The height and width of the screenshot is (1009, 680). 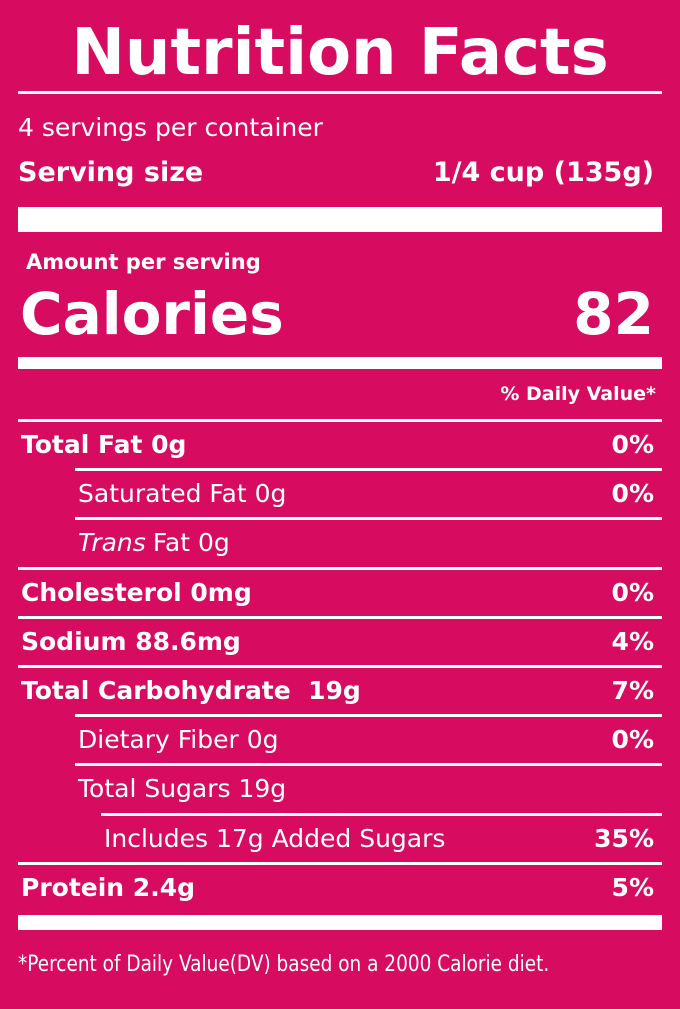 What do you see at coordinates (178, 740) in the screenshot?
I see `nutrient-name: Dietary Fiber 0g` at bounding box center [178, 740].